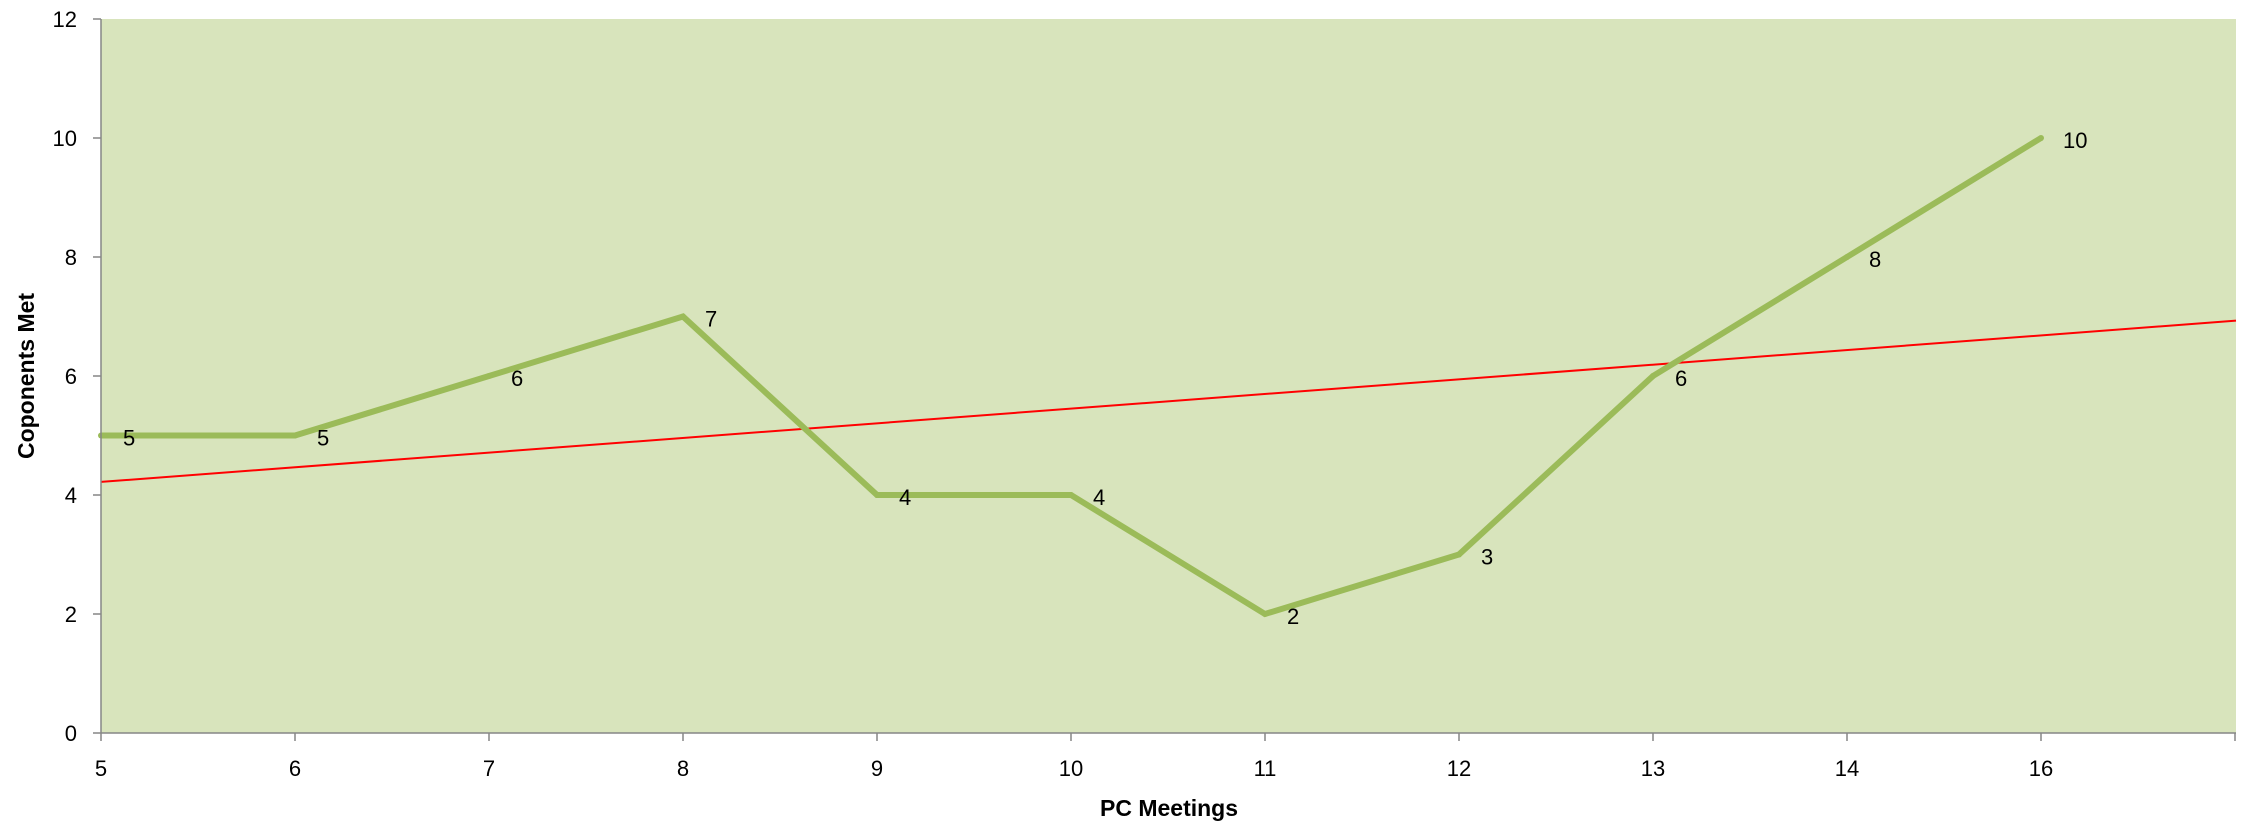 Image resolution: width=2247 pixels, height=824 pixels. What do you see at coordinates (1265, 768) in the screenshot?
I see `x-tick-label: 11` at bounding box center [1265, 768].